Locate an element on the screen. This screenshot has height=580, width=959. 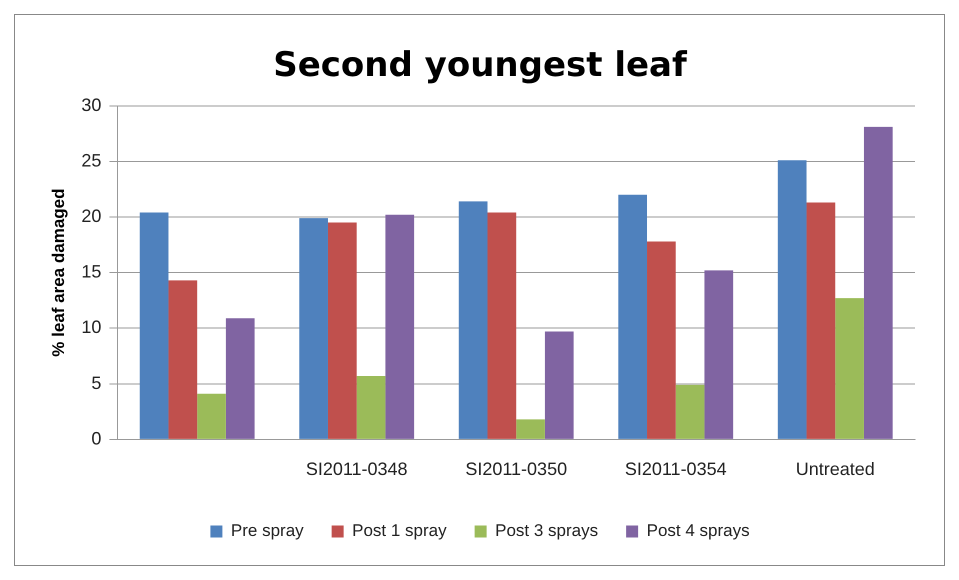
legend-label: Post 1 spray is located at coordinates (400, 530).